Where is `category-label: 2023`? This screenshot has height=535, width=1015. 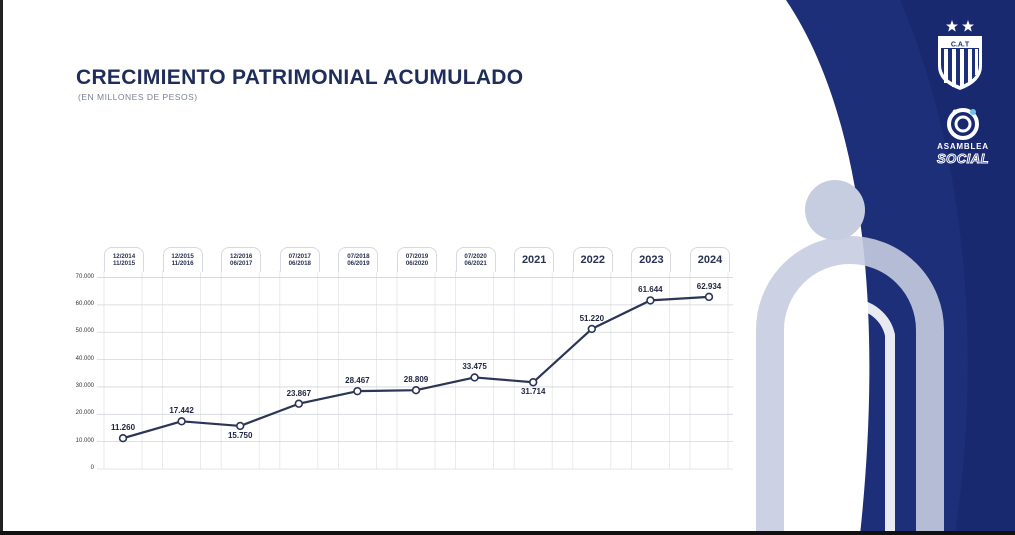
category-label: 2023 is located at coordinates (651, 259).